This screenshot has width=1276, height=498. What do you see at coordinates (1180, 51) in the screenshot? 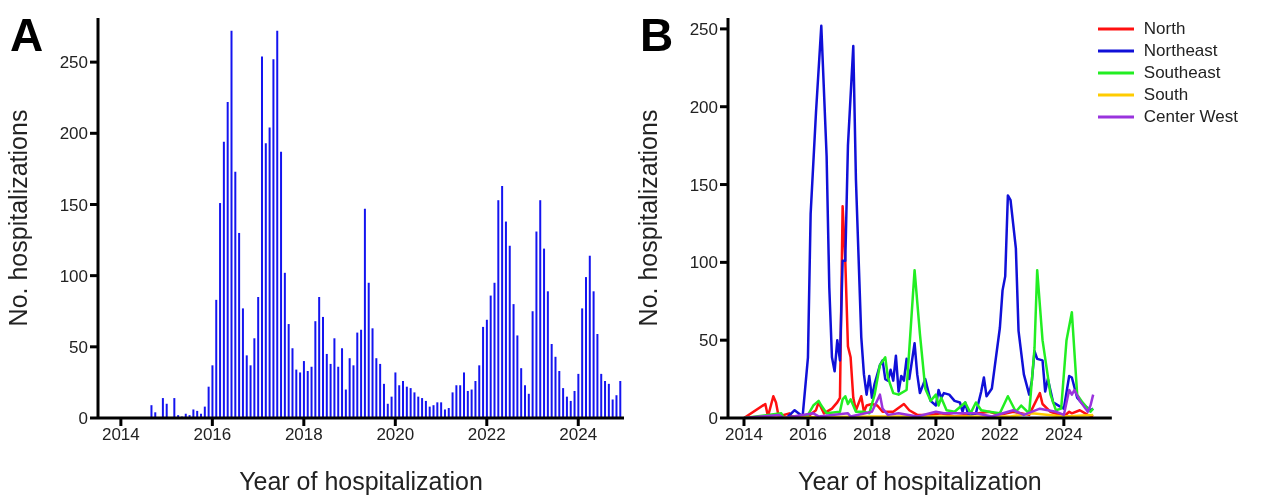
I see `legend-label: Northeast` at bounding box center [1180, 51].